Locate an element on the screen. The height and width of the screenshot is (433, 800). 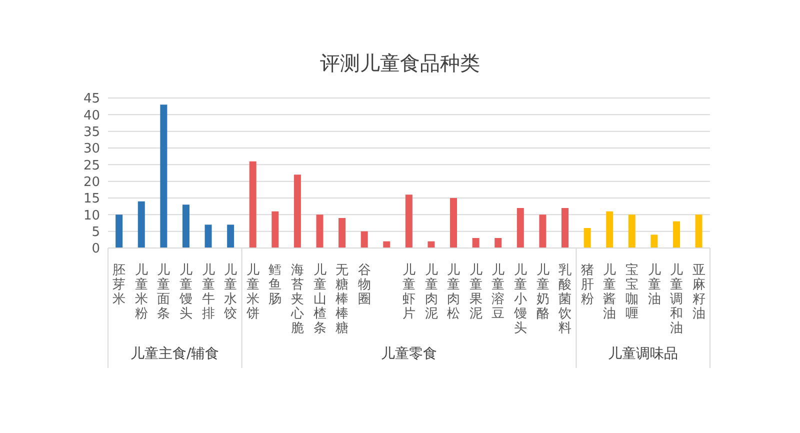
y-tick-label: 5 is located at coordinates (96, 232).